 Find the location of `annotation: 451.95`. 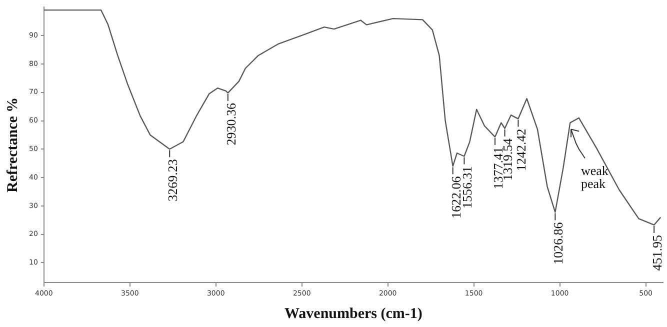

annotation: 451.95 is located at coordinates (656, 252).